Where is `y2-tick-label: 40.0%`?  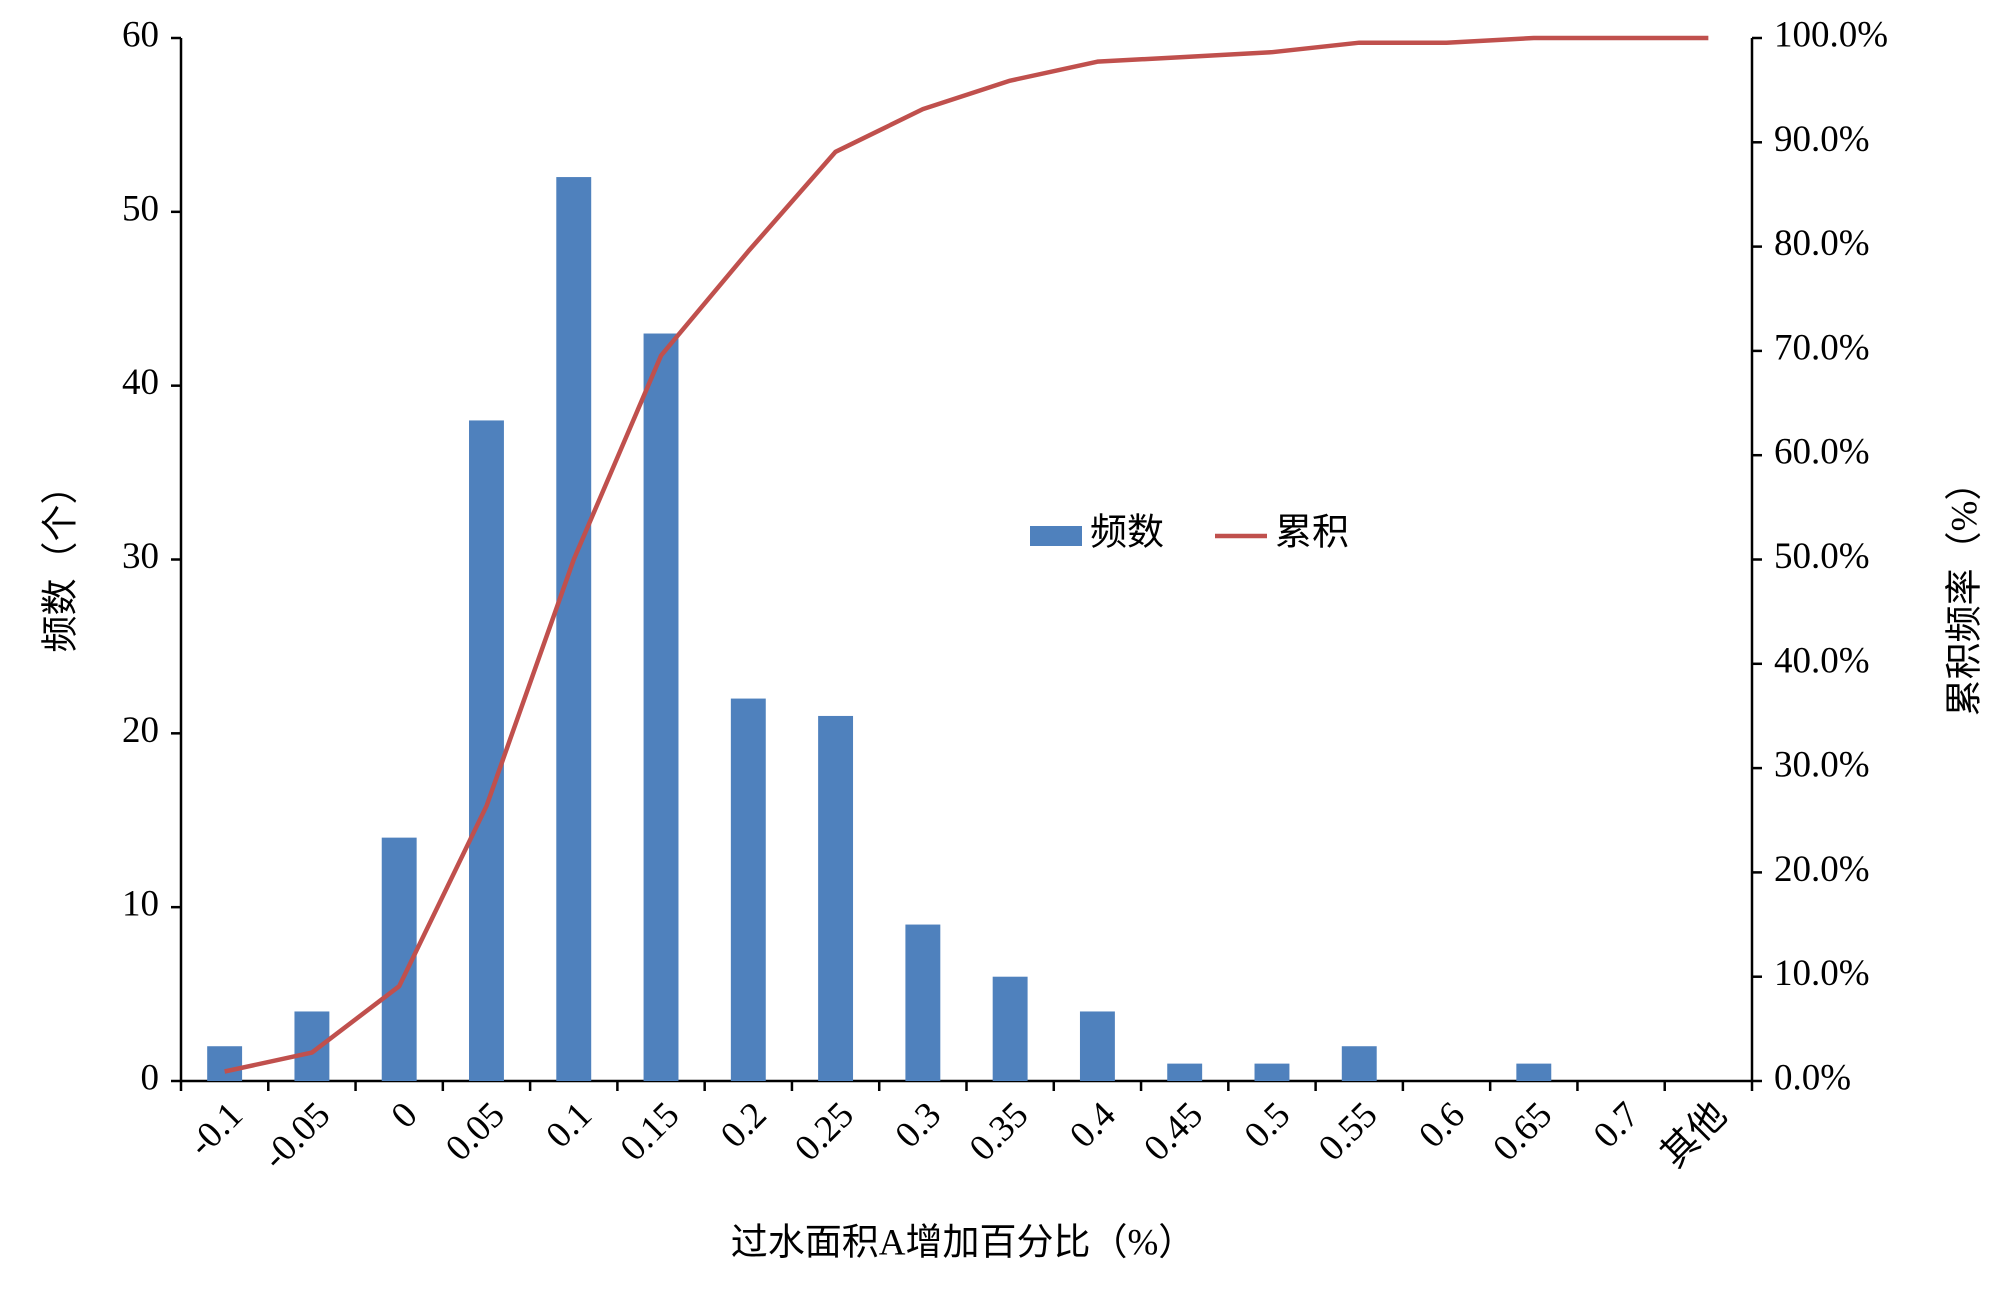 y2-tick-label: 40.0% is located at coordinates (1822, 660).